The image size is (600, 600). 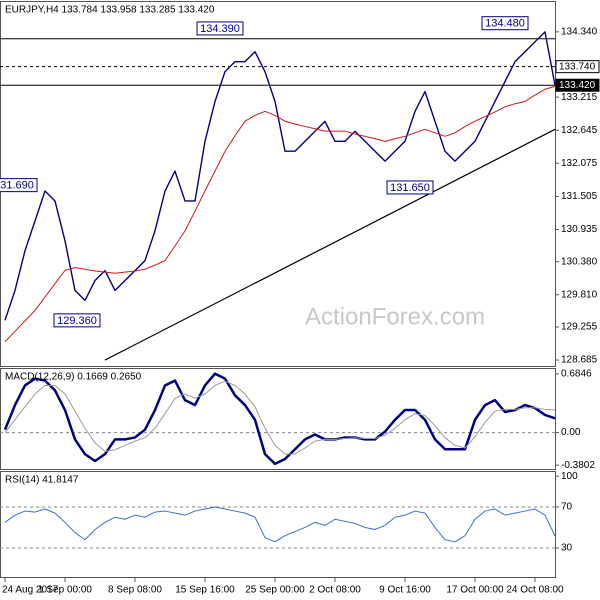 What do you see at coordinates (275, 590) in the screenshot?
I see `x-tick-label: 25 Sep 00:00` at bounding box center [275, 590].